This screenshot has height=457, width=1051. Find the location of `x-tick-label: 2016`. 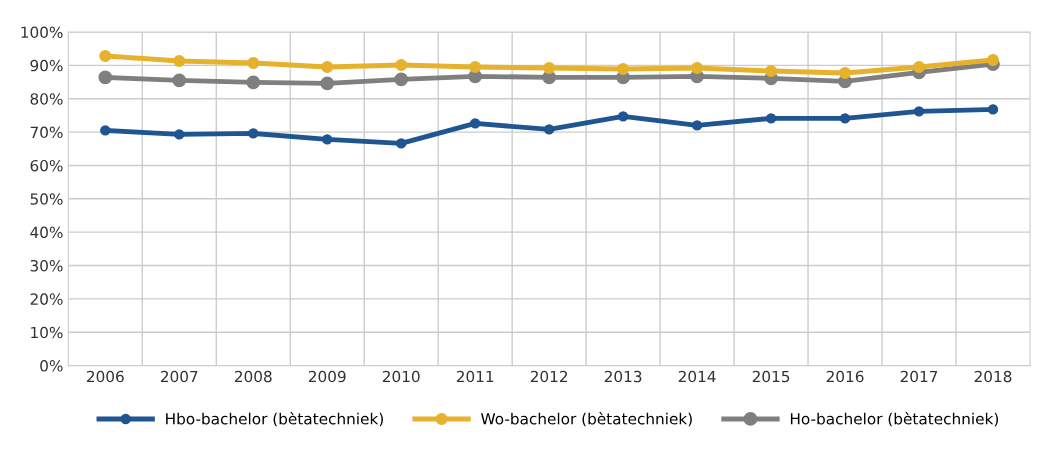

x-tick-label: 2016 is located at coordinates (845, 376).